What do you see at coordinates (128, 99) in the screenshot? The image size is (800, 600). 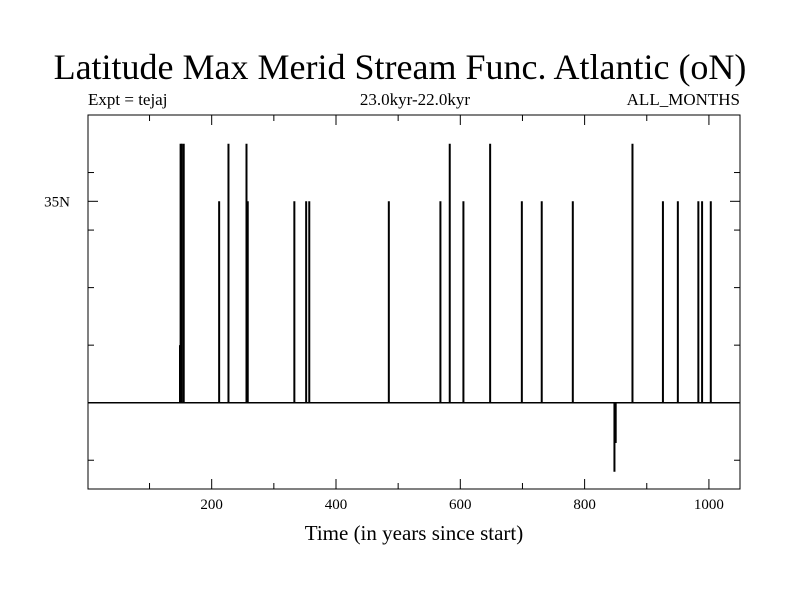 I see `experiment-label: Expt = tejaj` at bounding box center [128, 99].